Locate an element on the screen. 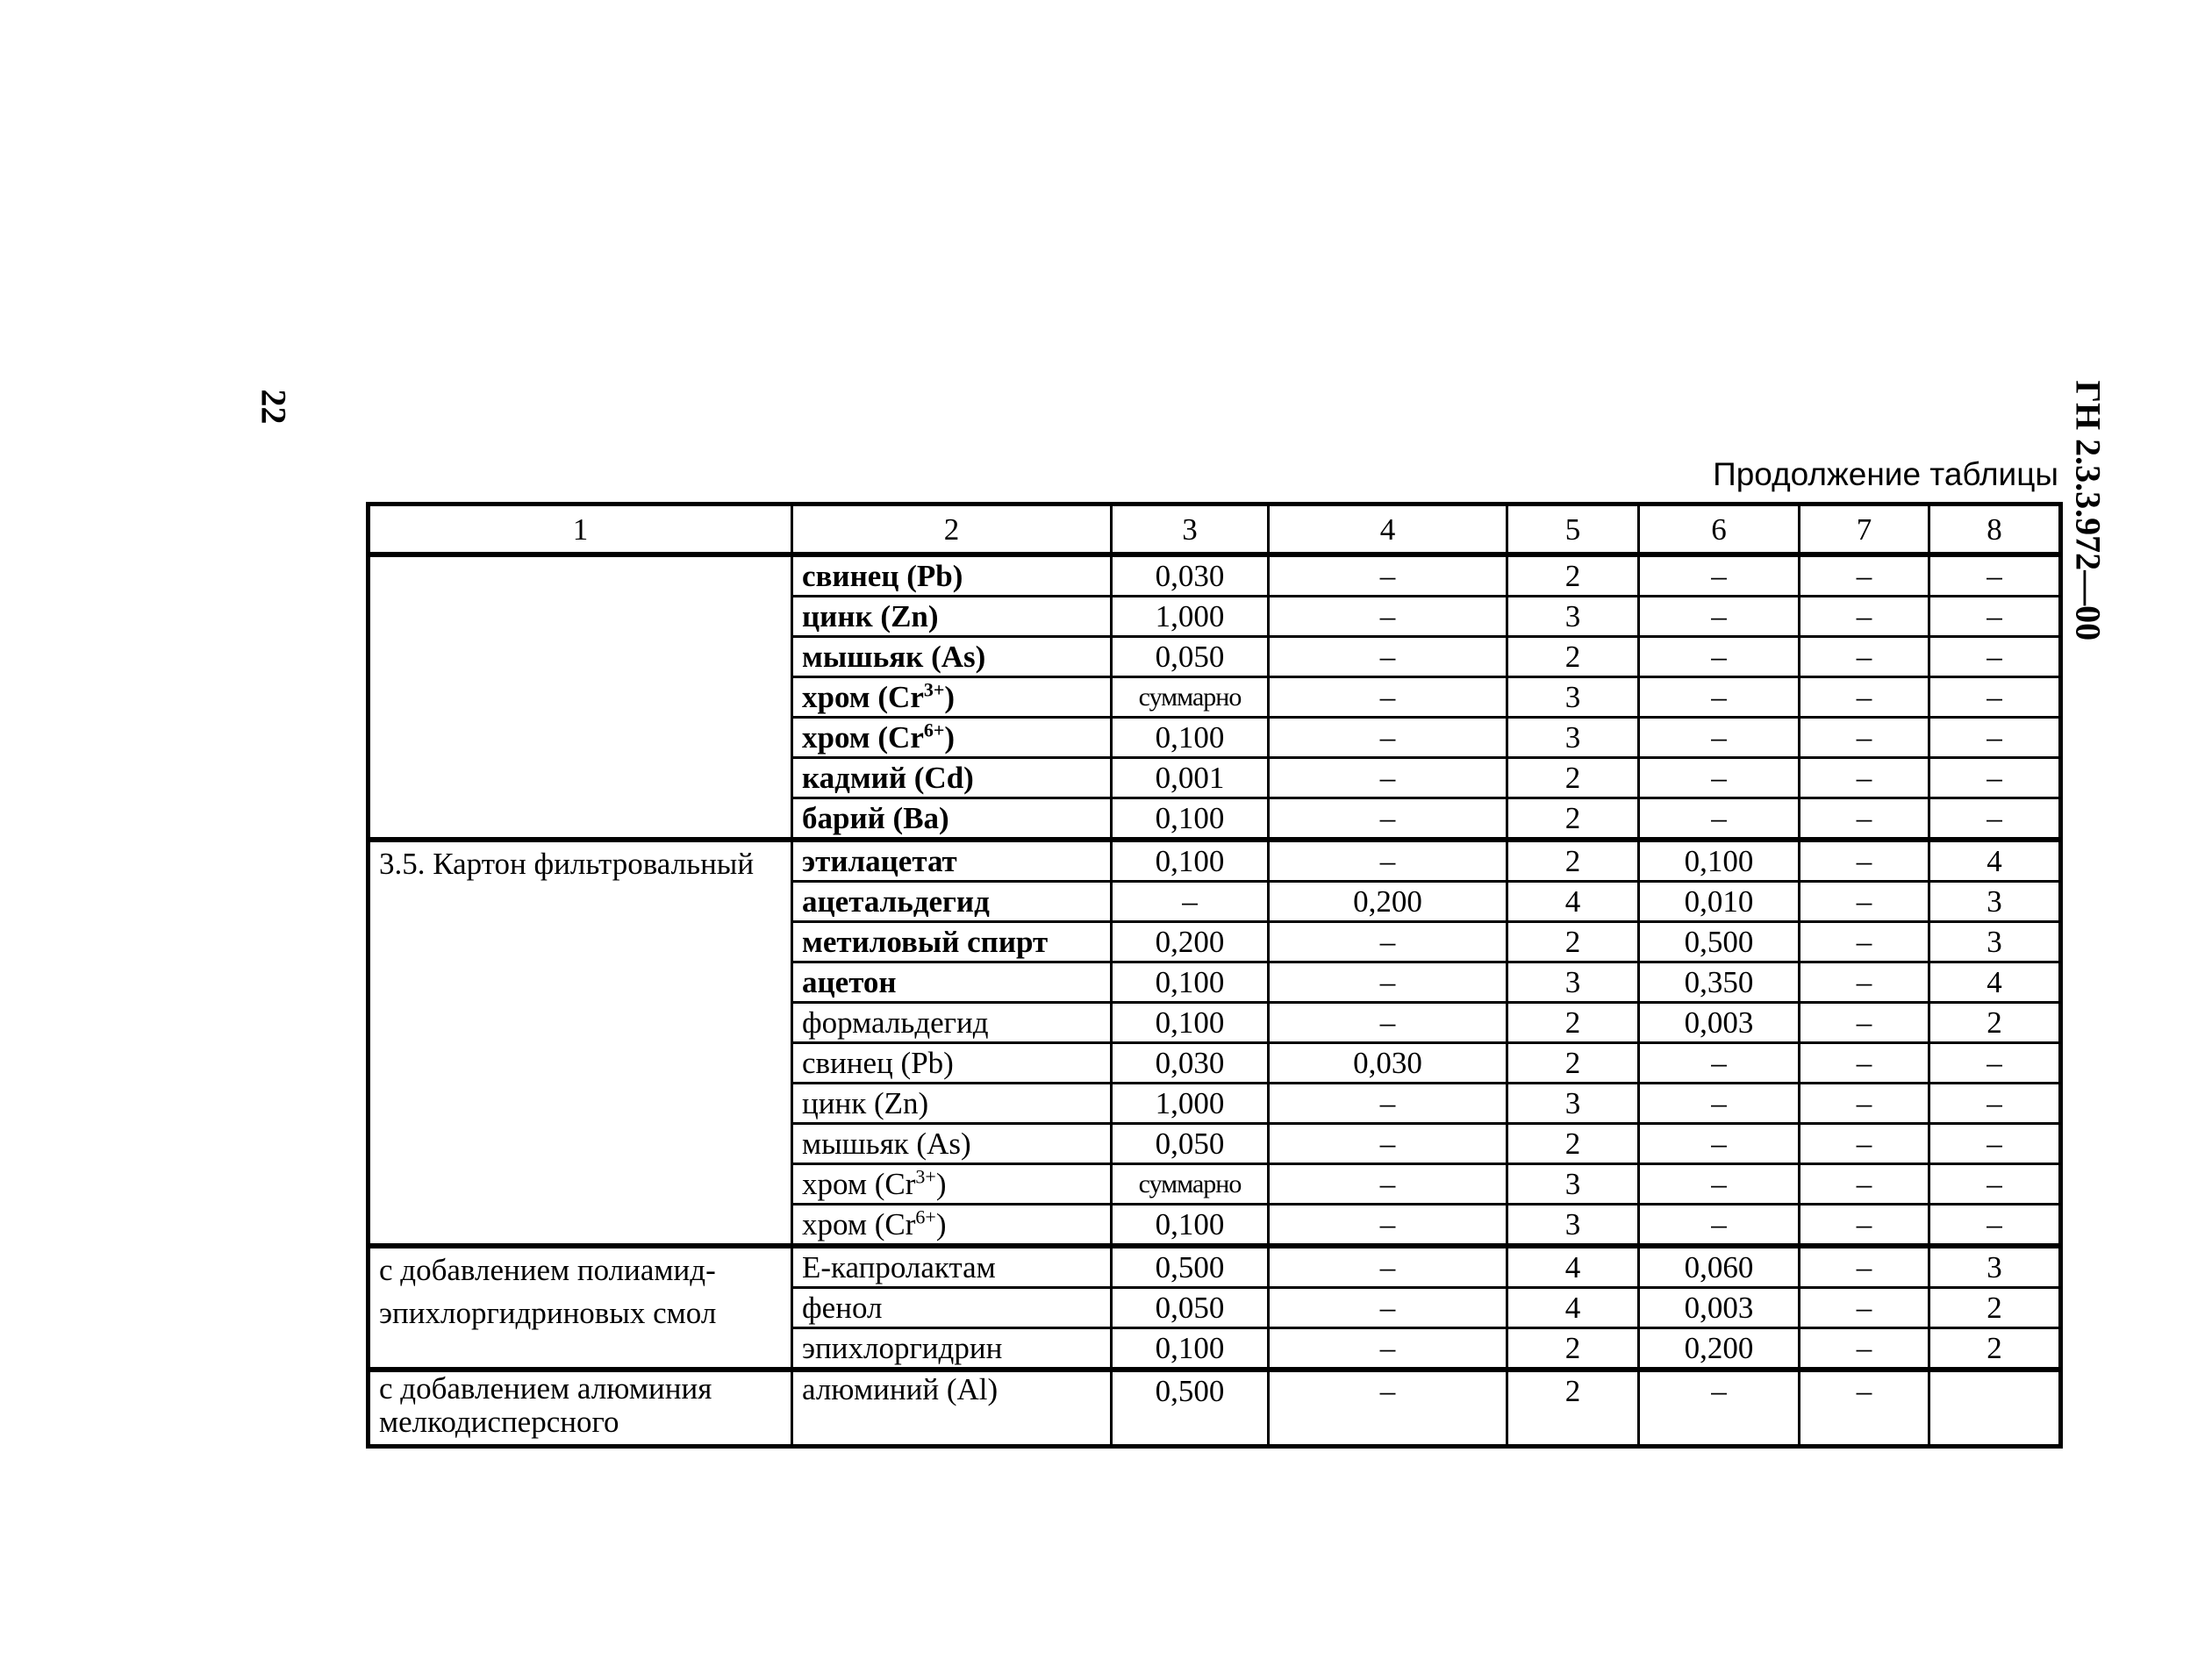  ion-charge: 3+ is located at coordinates (934, 689).